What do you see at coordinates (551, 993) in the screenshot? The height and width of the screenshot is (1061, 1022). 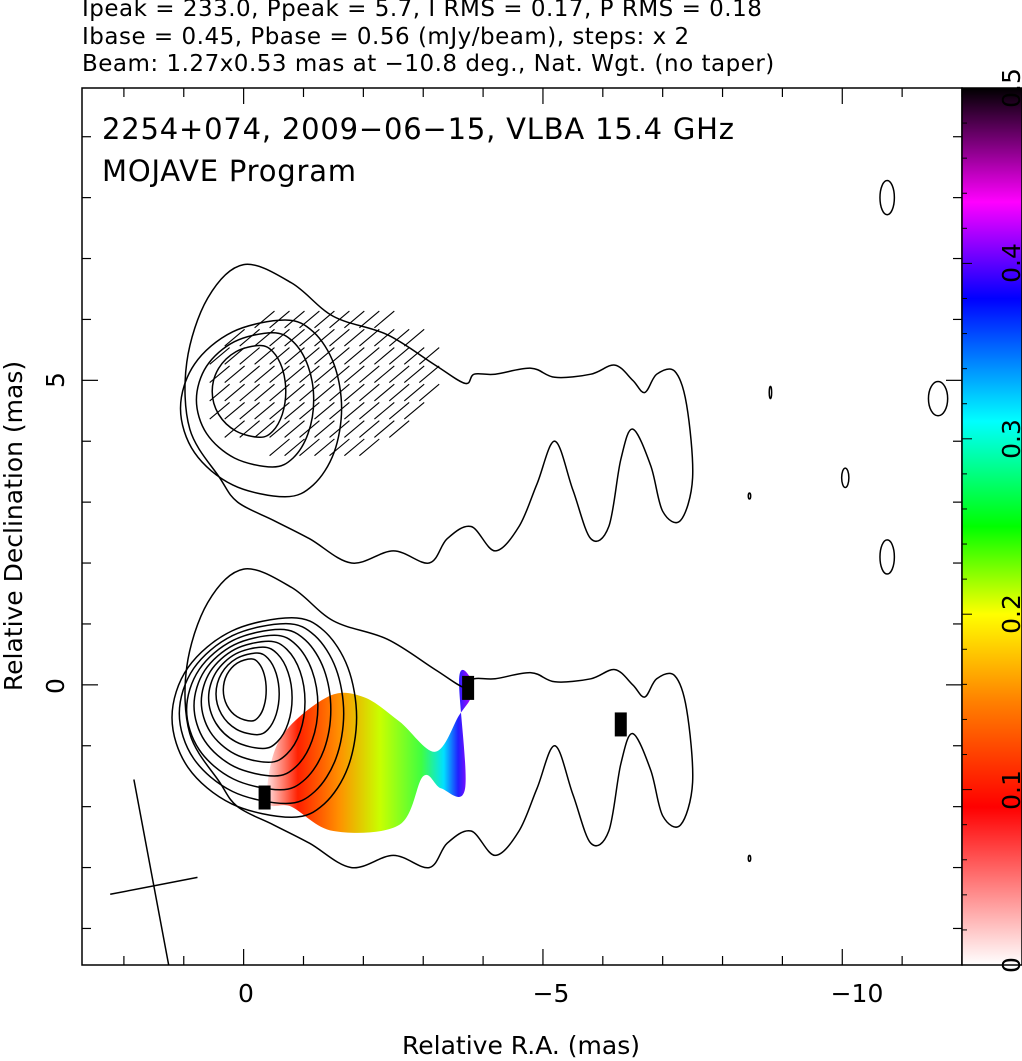 I see `x-tick-label-1: −5` at bounding box center [551, 993].